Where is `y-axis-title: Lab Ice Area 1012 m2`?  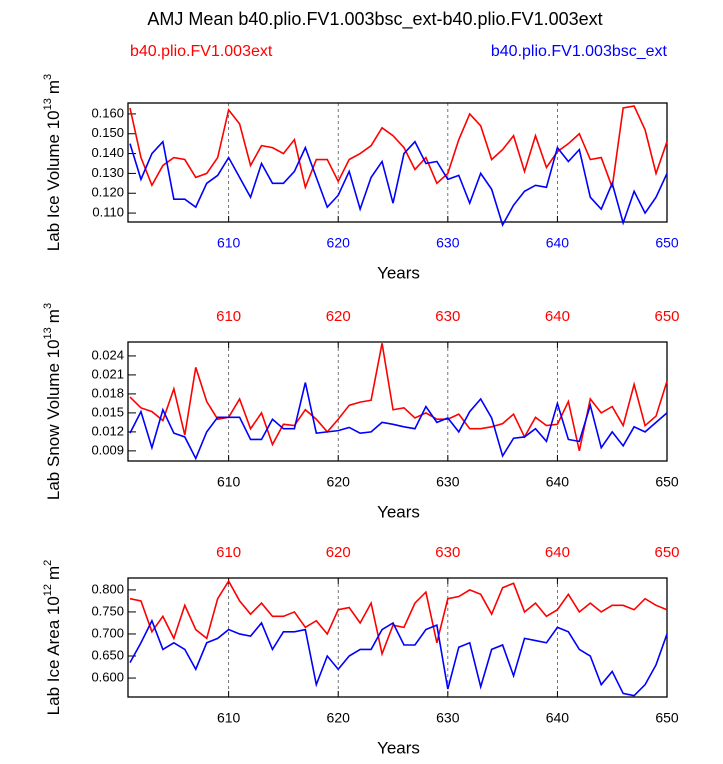 y-axis-title: Lab Ice Area 1012 m2 is located at coordinates (53, 638).